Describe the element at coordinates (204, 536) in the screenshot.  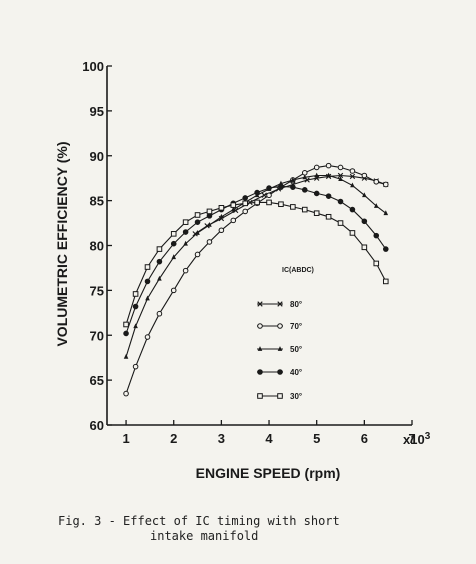
I see `caption-line-2: intake manifold` at that location.